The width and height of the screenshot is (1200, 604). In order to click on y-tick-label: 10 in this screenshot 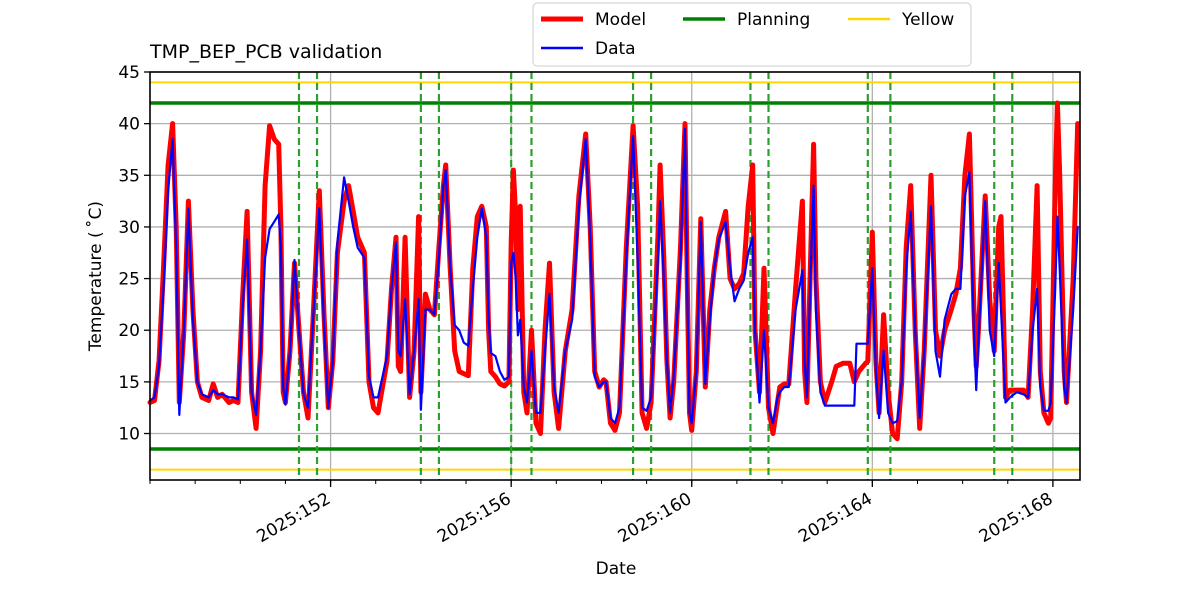, I will do `click(129, 435)`.